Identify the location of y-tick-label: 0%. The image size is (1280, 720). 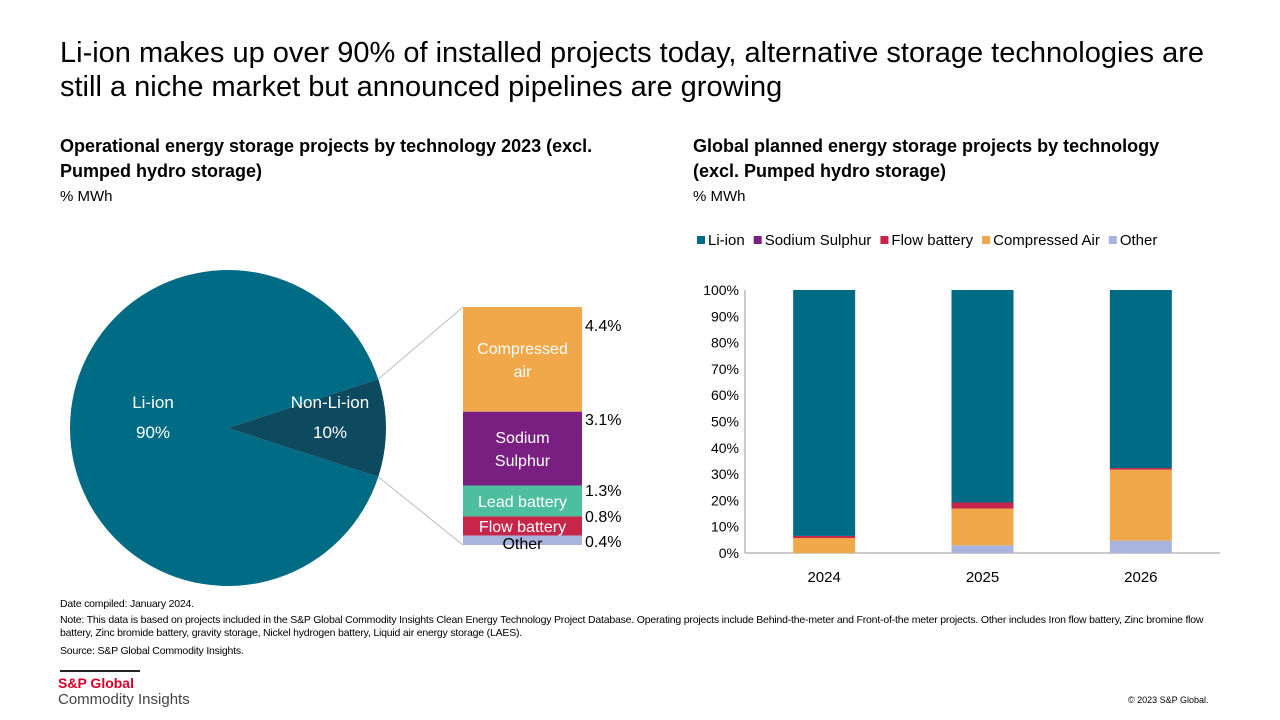
(729, 553).